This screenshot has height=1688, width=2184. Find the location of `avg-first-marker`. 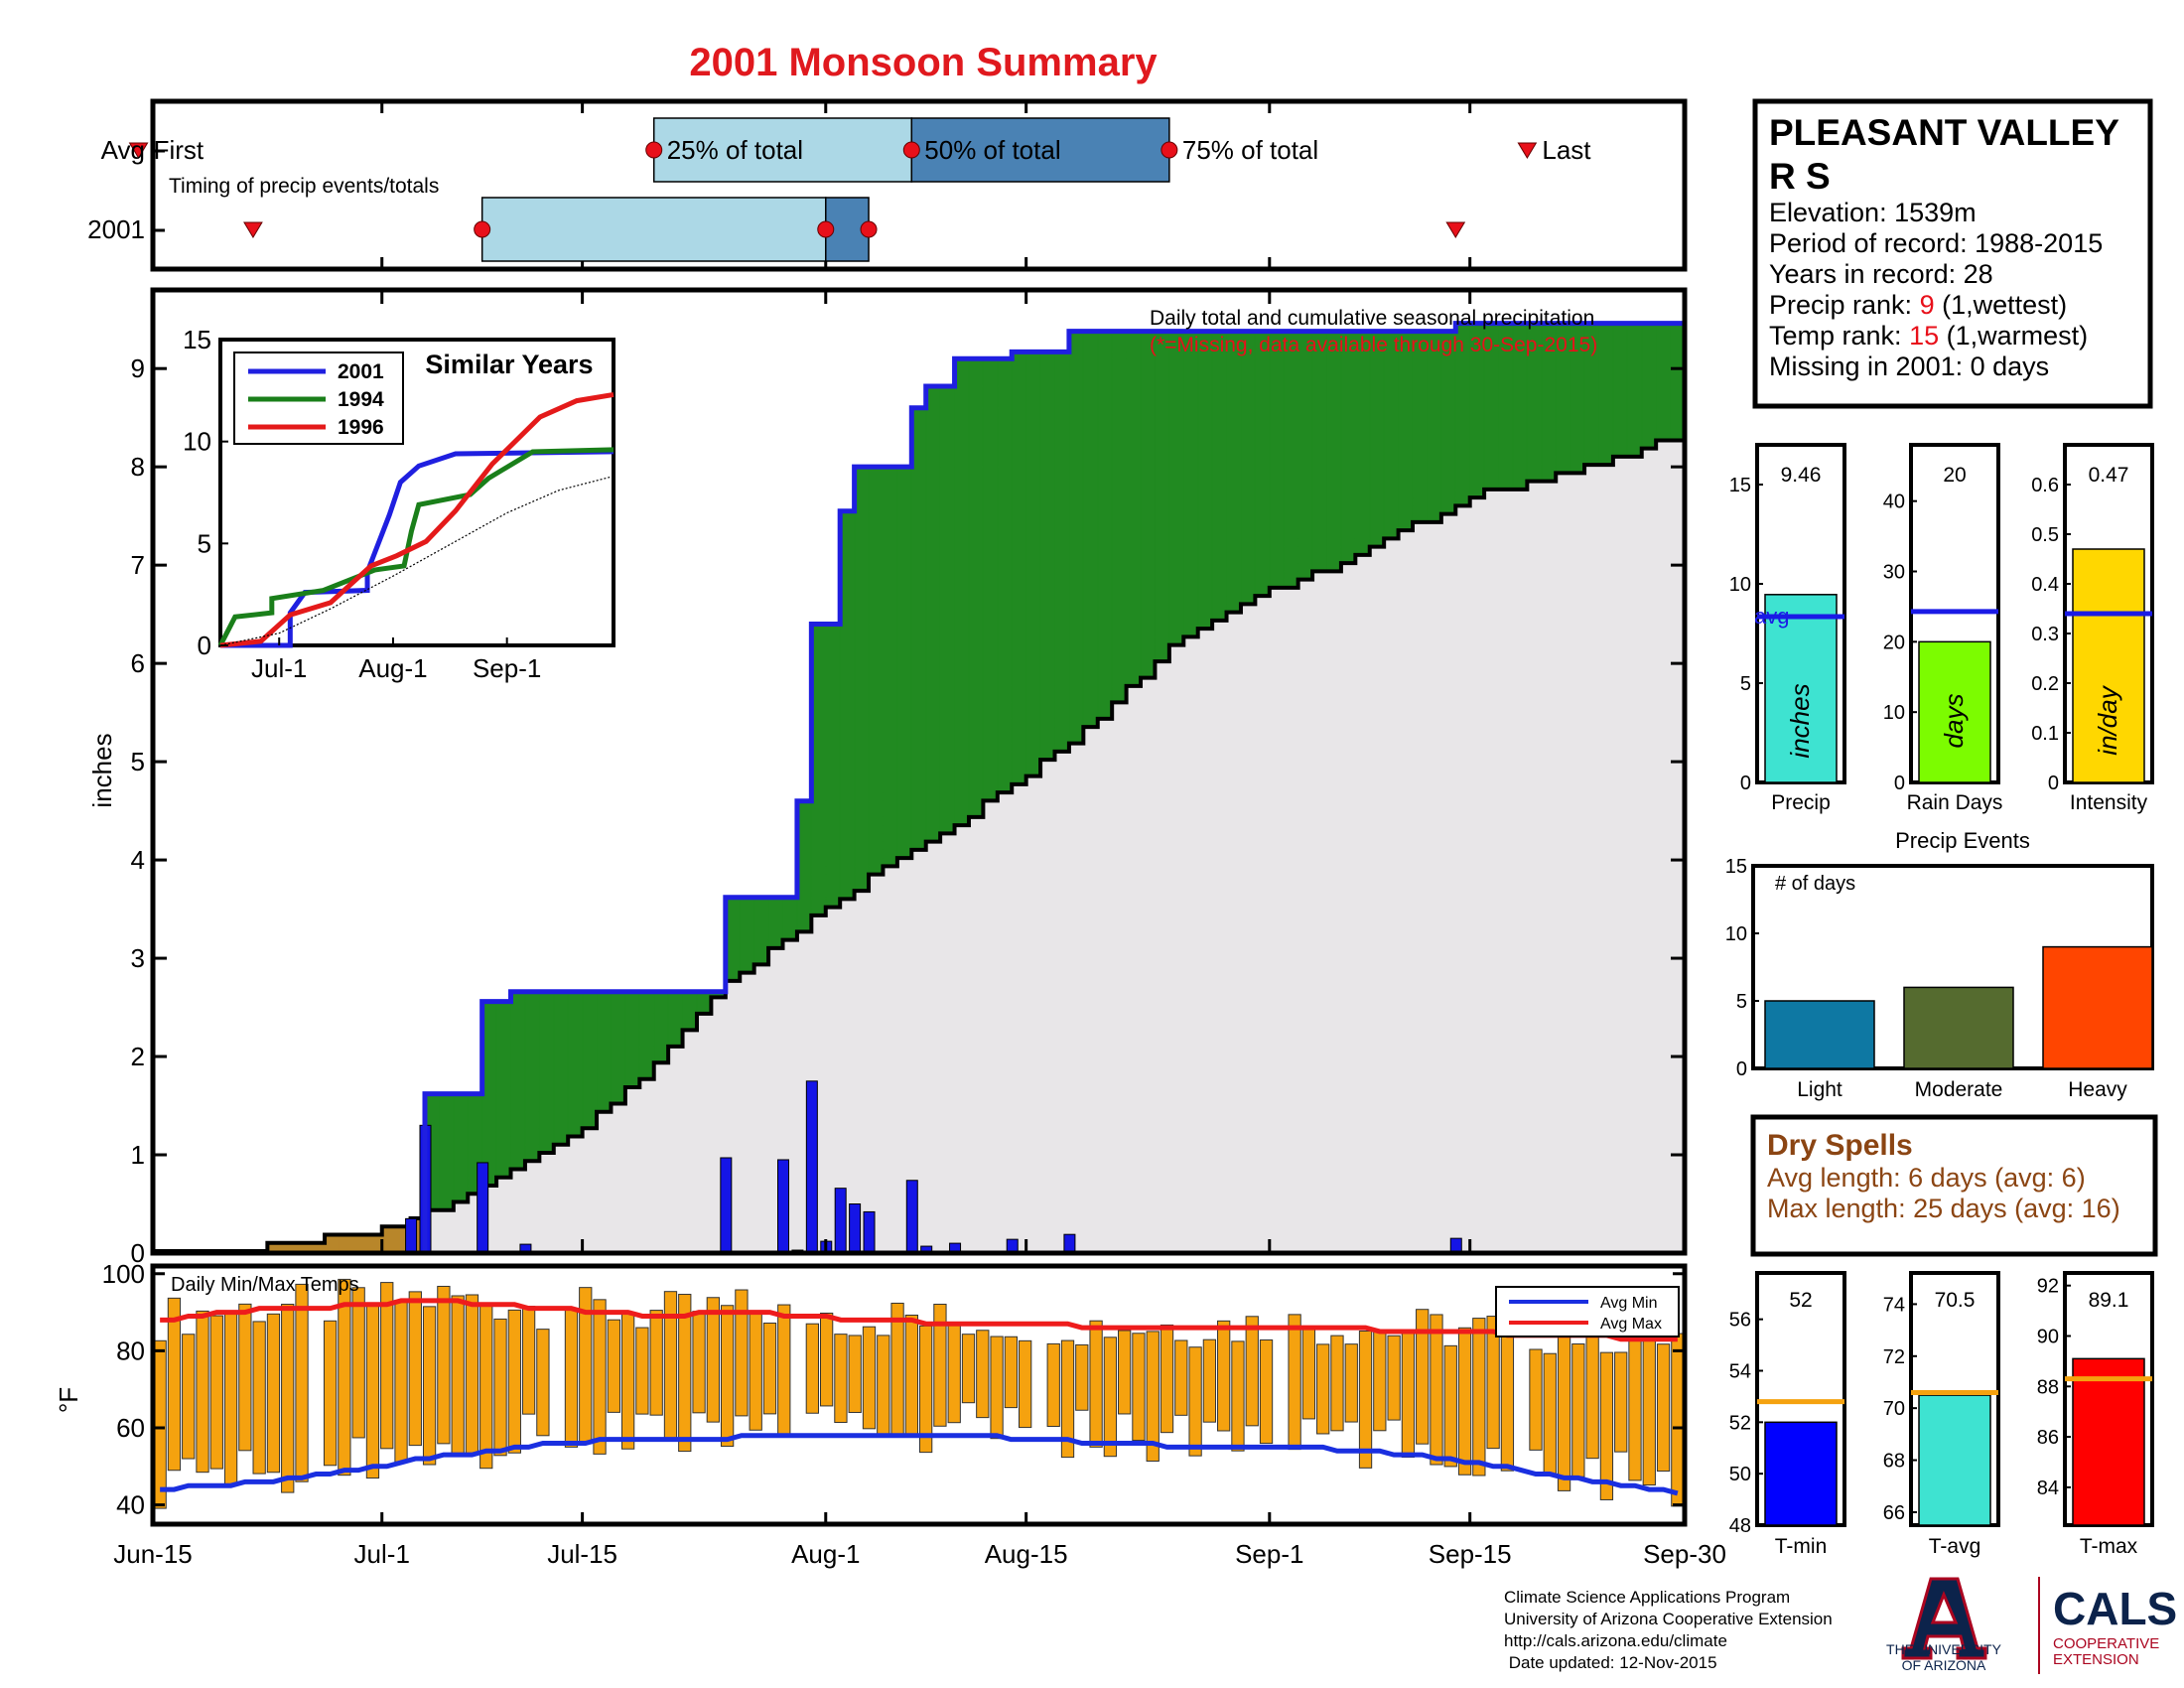

avg-first-marker is located at coordinates (138, 150).